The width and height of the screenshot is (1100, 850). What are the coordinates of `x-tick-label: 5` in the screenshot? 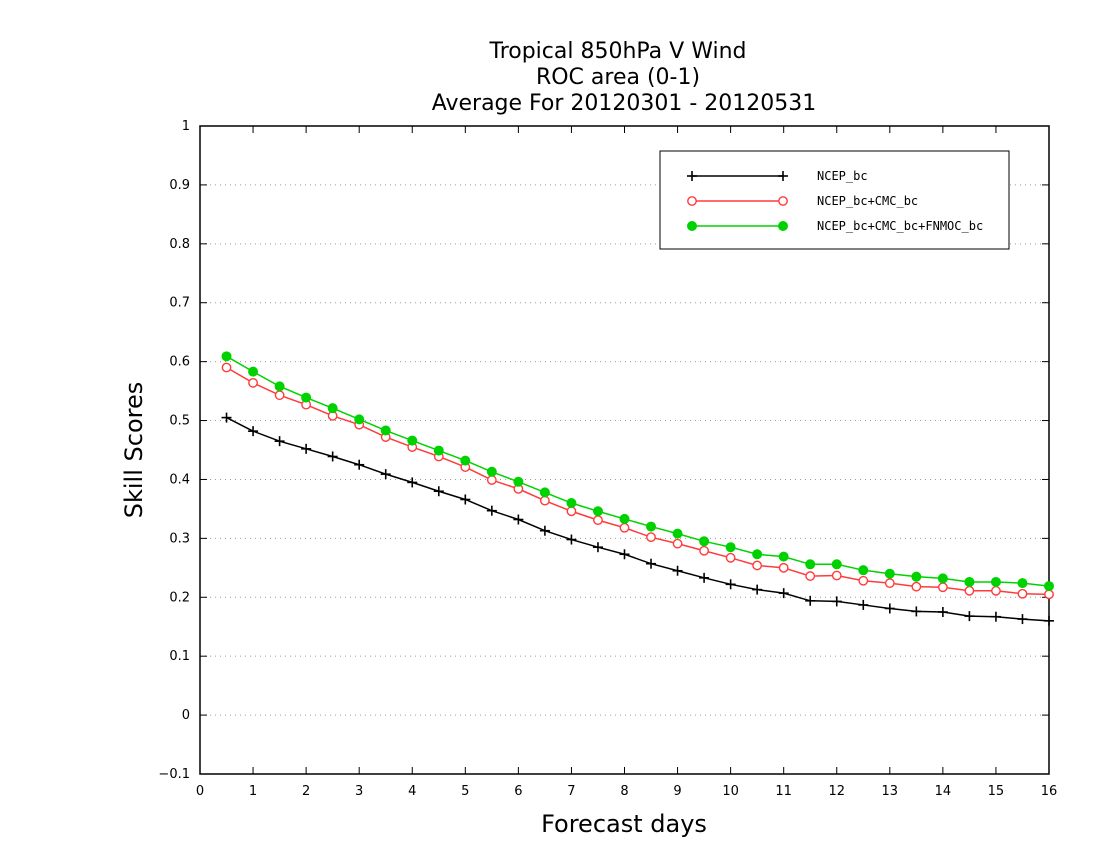 It's located at (465, 791).